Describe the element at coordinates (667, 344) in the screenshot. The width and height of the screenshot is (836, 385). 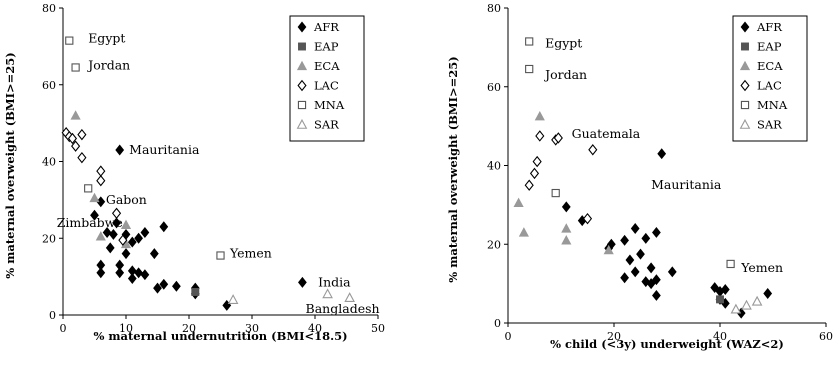
I see `x-axis-label: % child (<3y) underweight (WAZ<2)` at that location.